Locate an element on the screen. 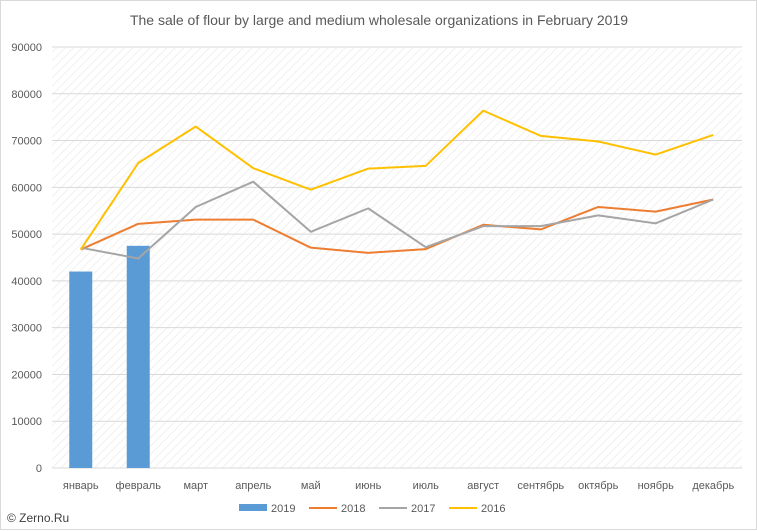 This screenshot has height=531, width=757. y-tick-label: 60000 is located at coordinates (26, 188).